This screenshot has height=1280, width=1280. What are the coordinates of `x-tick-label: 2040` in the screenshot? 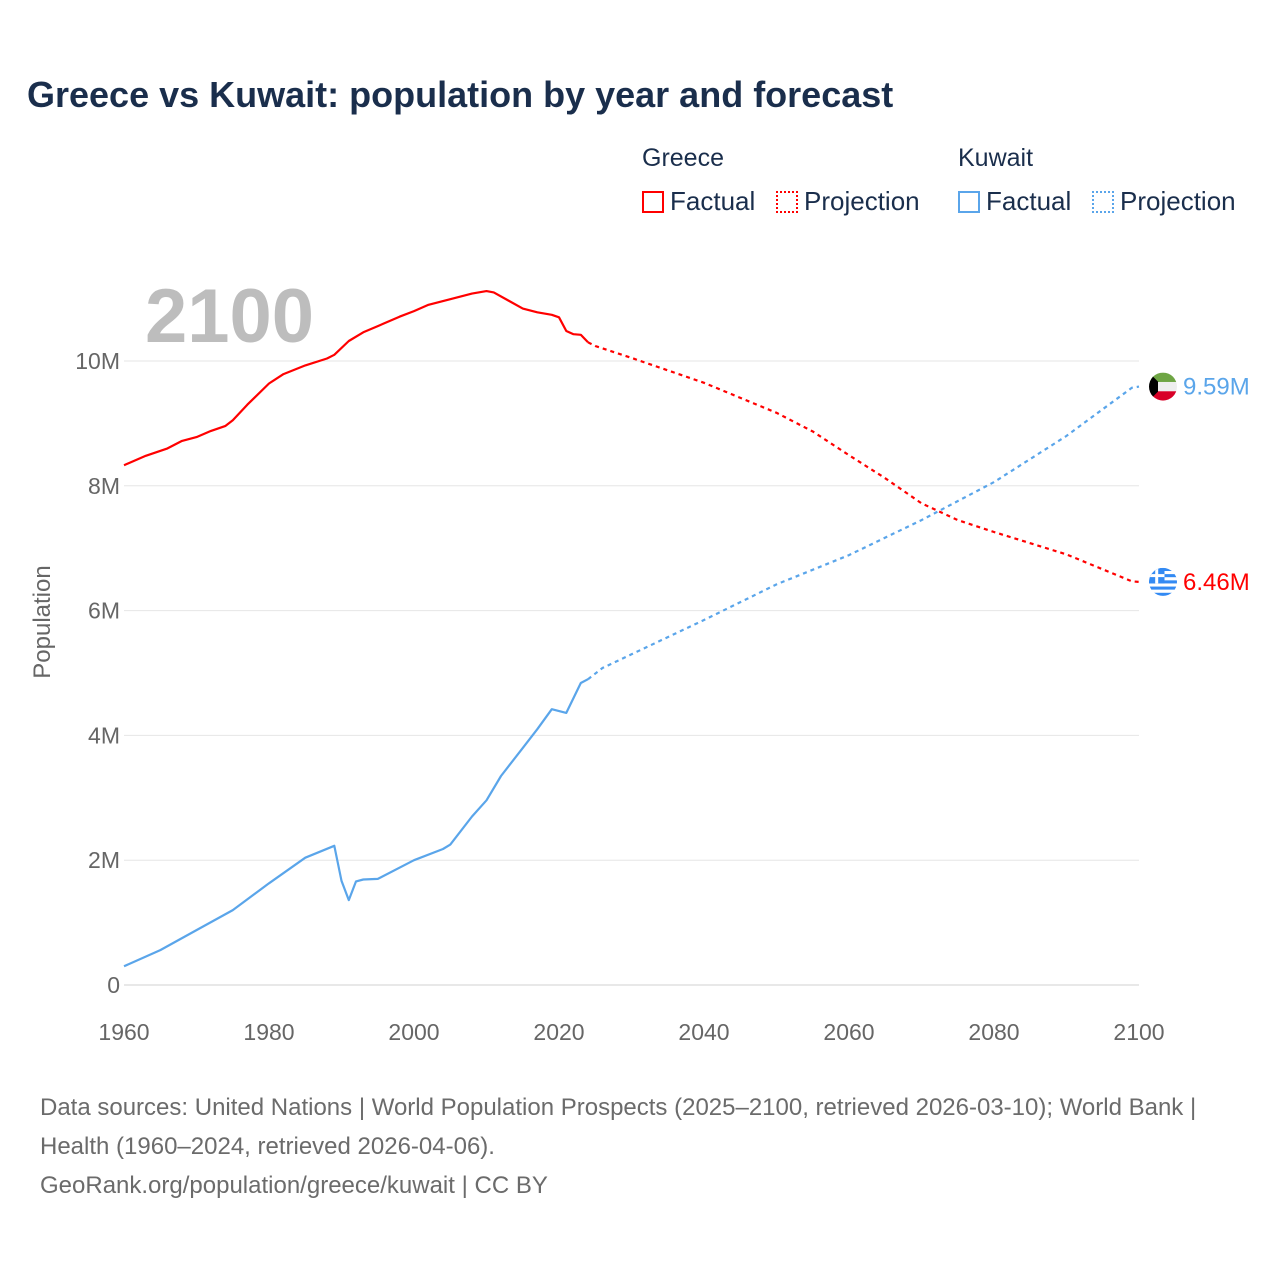 It's located at (703, 1032).